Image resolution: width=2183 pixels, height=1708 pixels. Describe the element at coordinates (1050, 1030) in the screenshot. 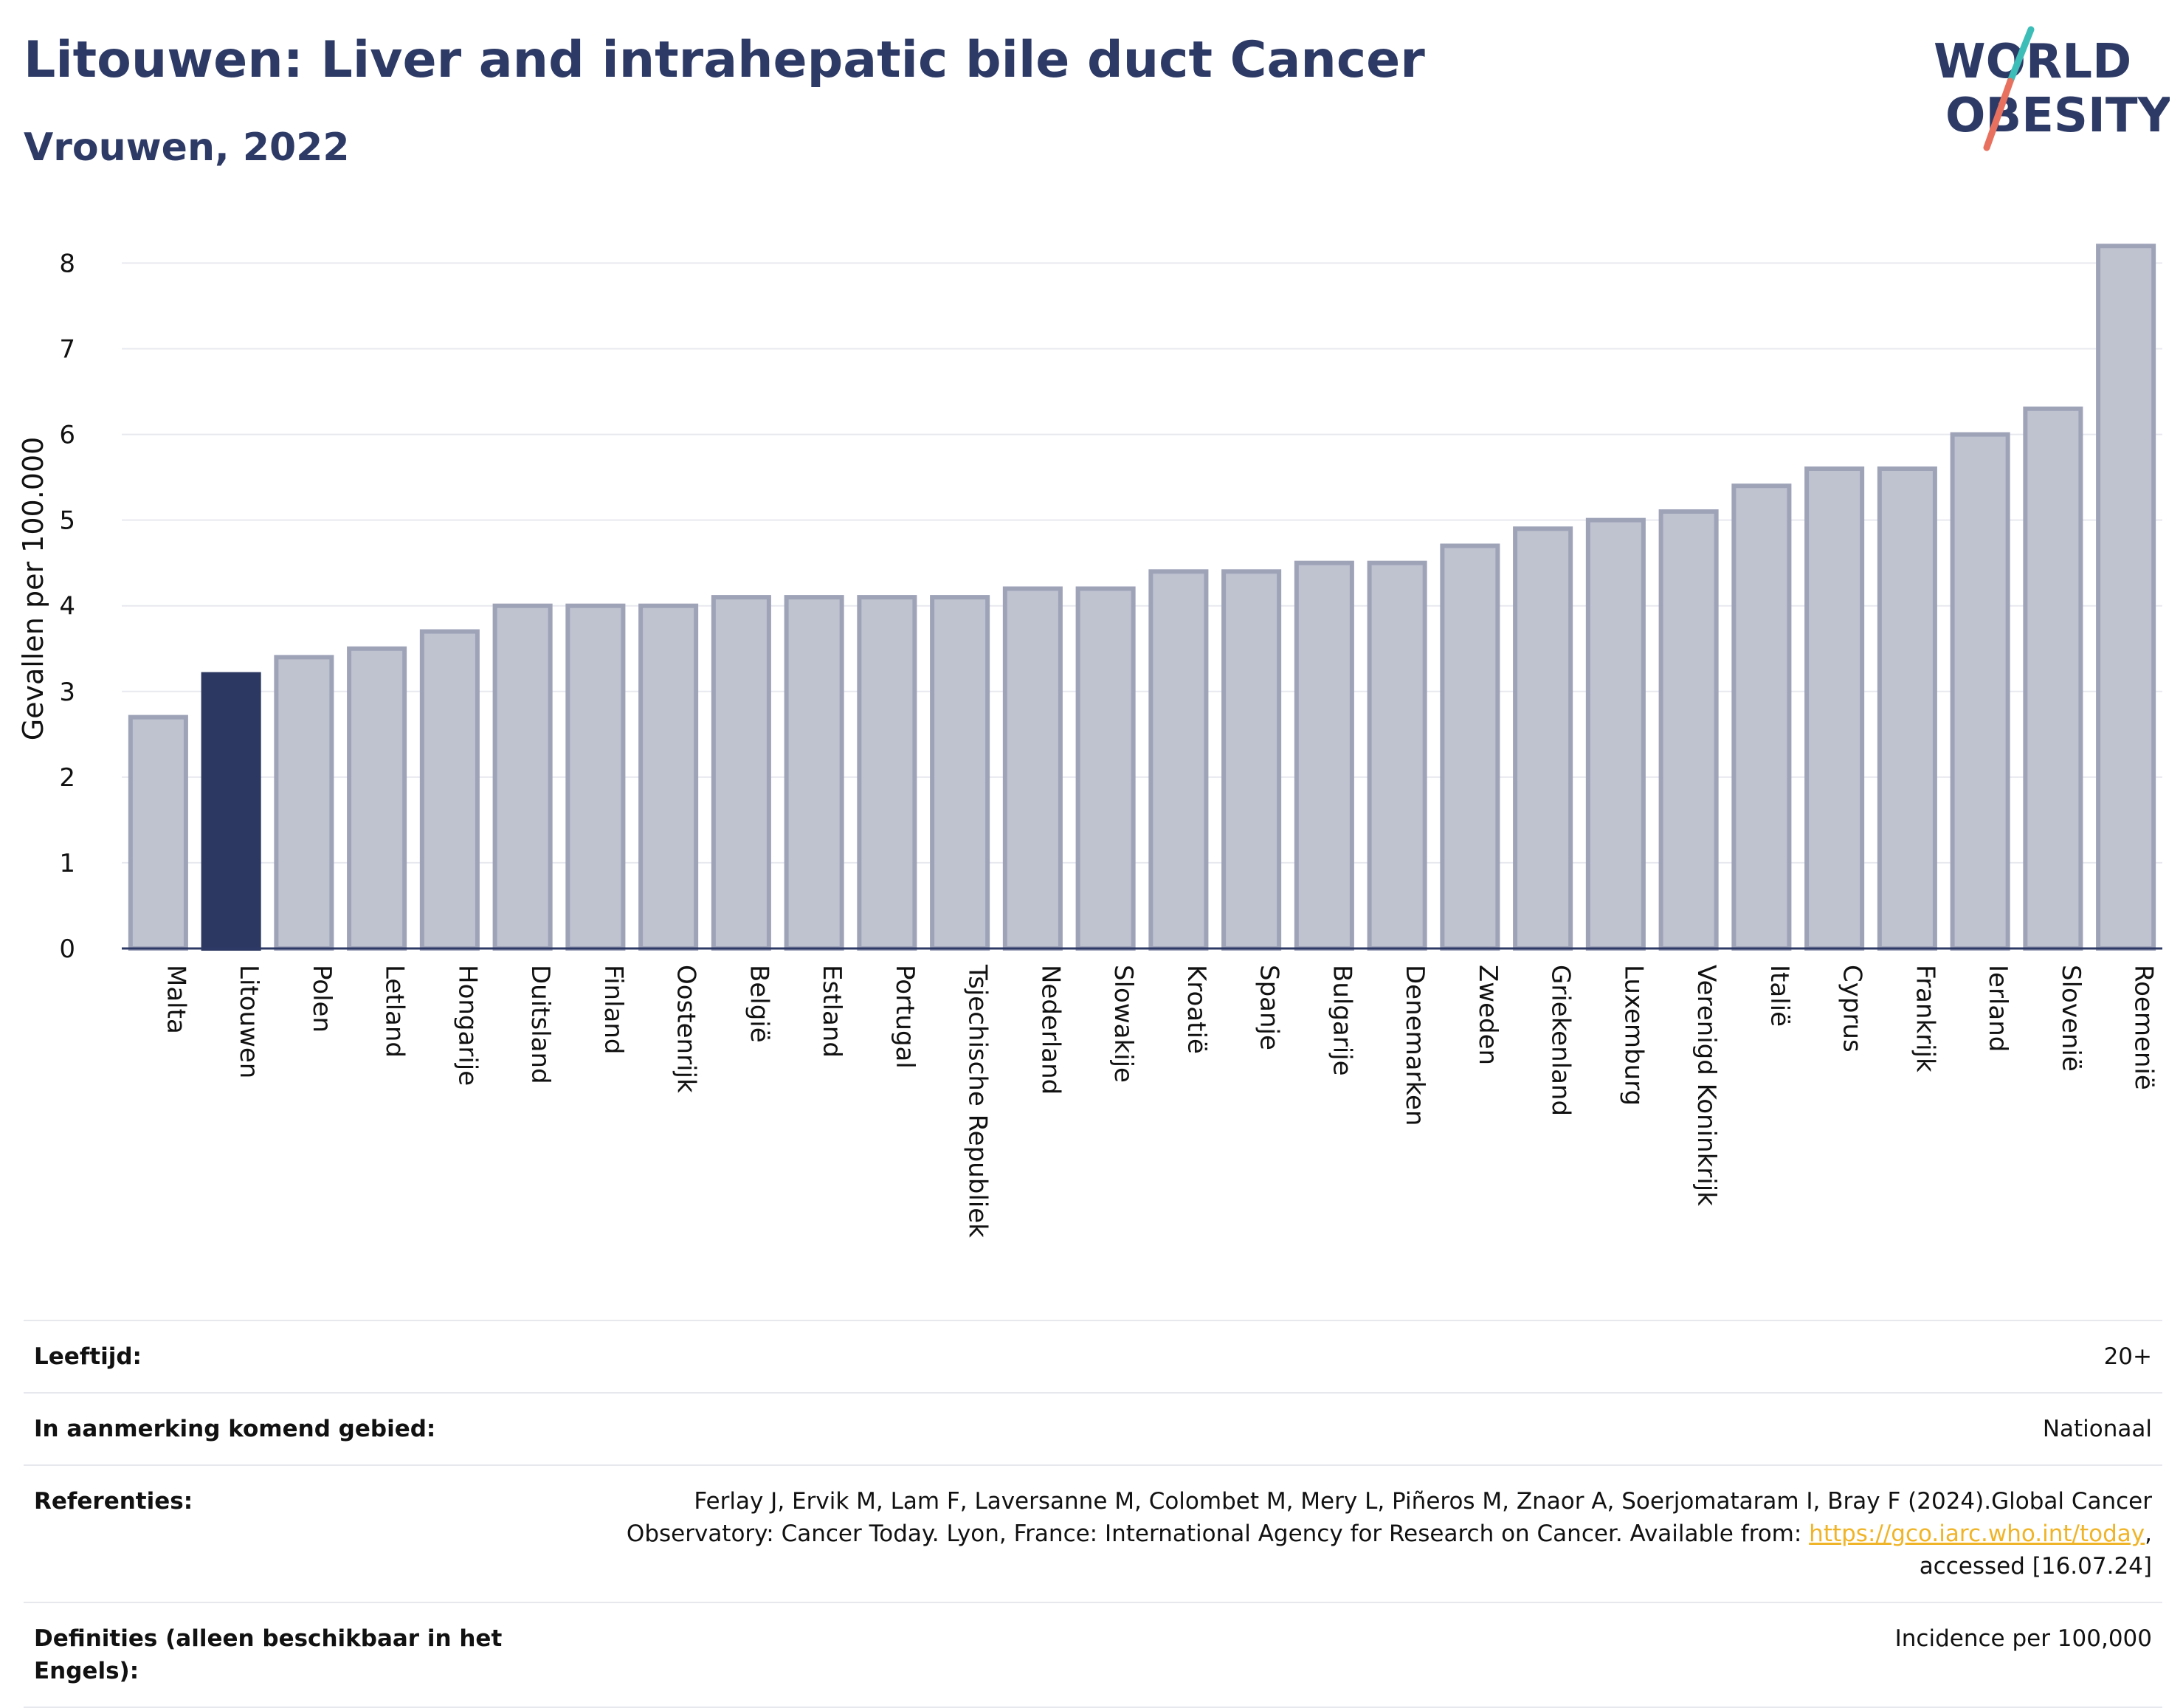

I see `x-tick-label: Nederland` at that location.